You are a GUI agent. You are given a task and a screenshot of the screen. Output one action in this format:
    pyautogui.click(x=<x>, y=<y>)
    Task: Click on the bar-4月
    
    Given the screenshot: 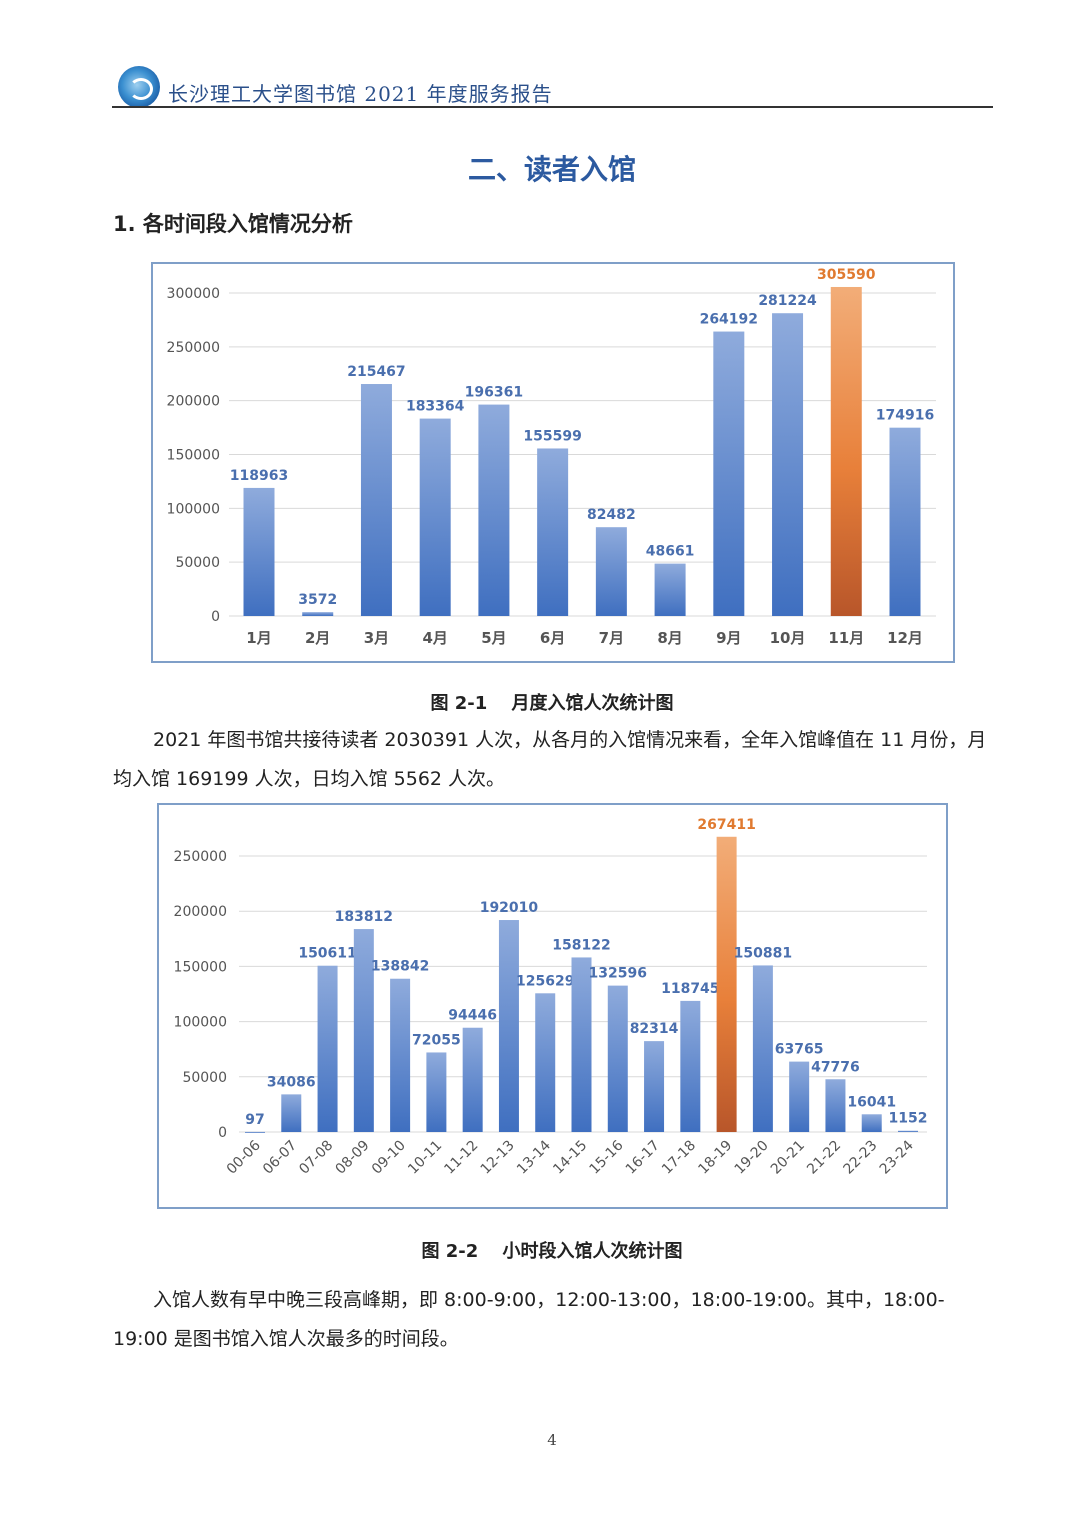 What is the action you would take?
    pyautogui.click(x=435, y=517)
    